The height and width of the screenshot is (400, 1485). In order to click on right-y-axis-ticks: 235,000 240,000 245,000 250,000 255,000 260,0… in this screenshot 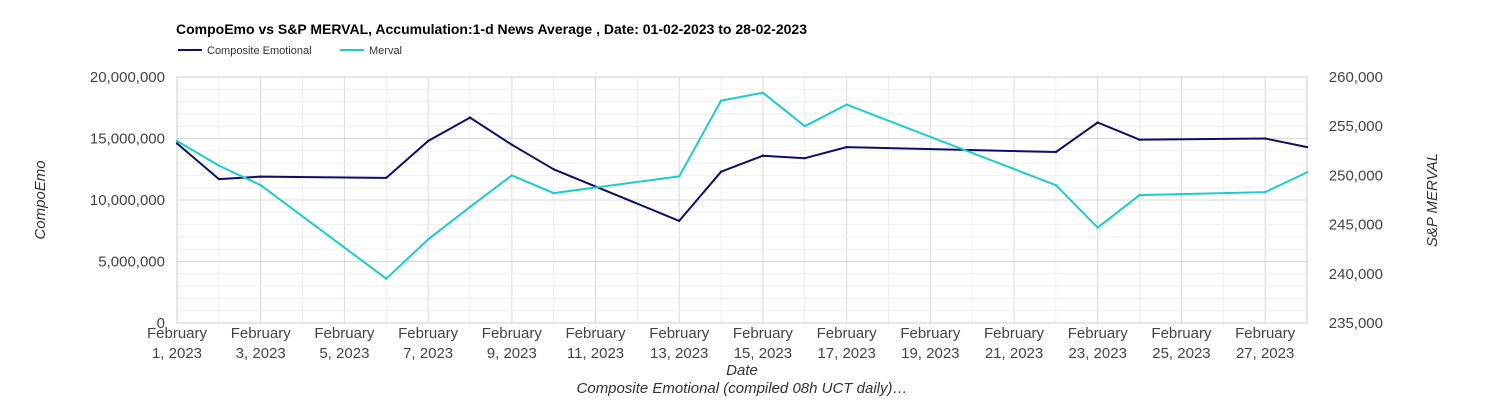, I will do `click(1356, 200)`.